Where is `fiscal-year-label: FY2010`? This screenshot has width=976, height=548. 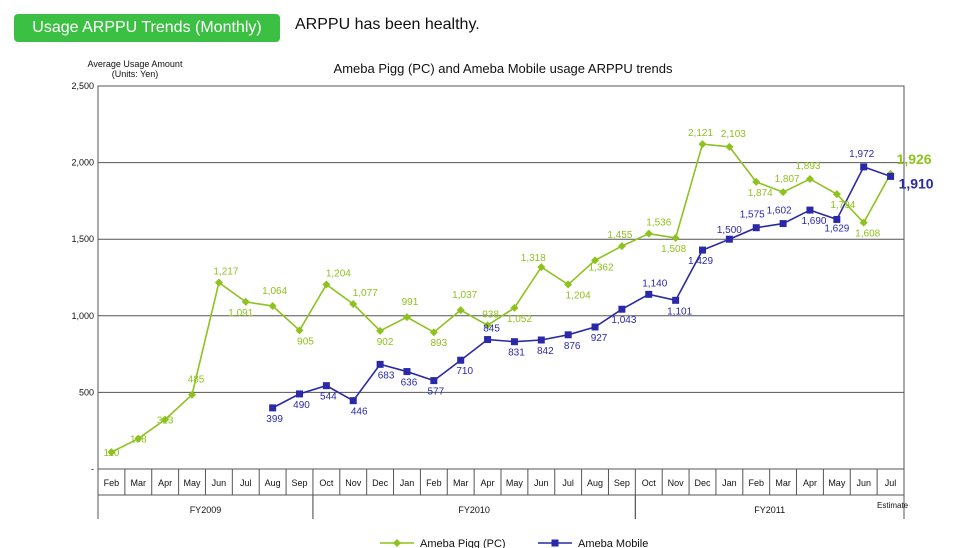
fiscal-year-label: FY2010 is located at coordinates (474, 510).